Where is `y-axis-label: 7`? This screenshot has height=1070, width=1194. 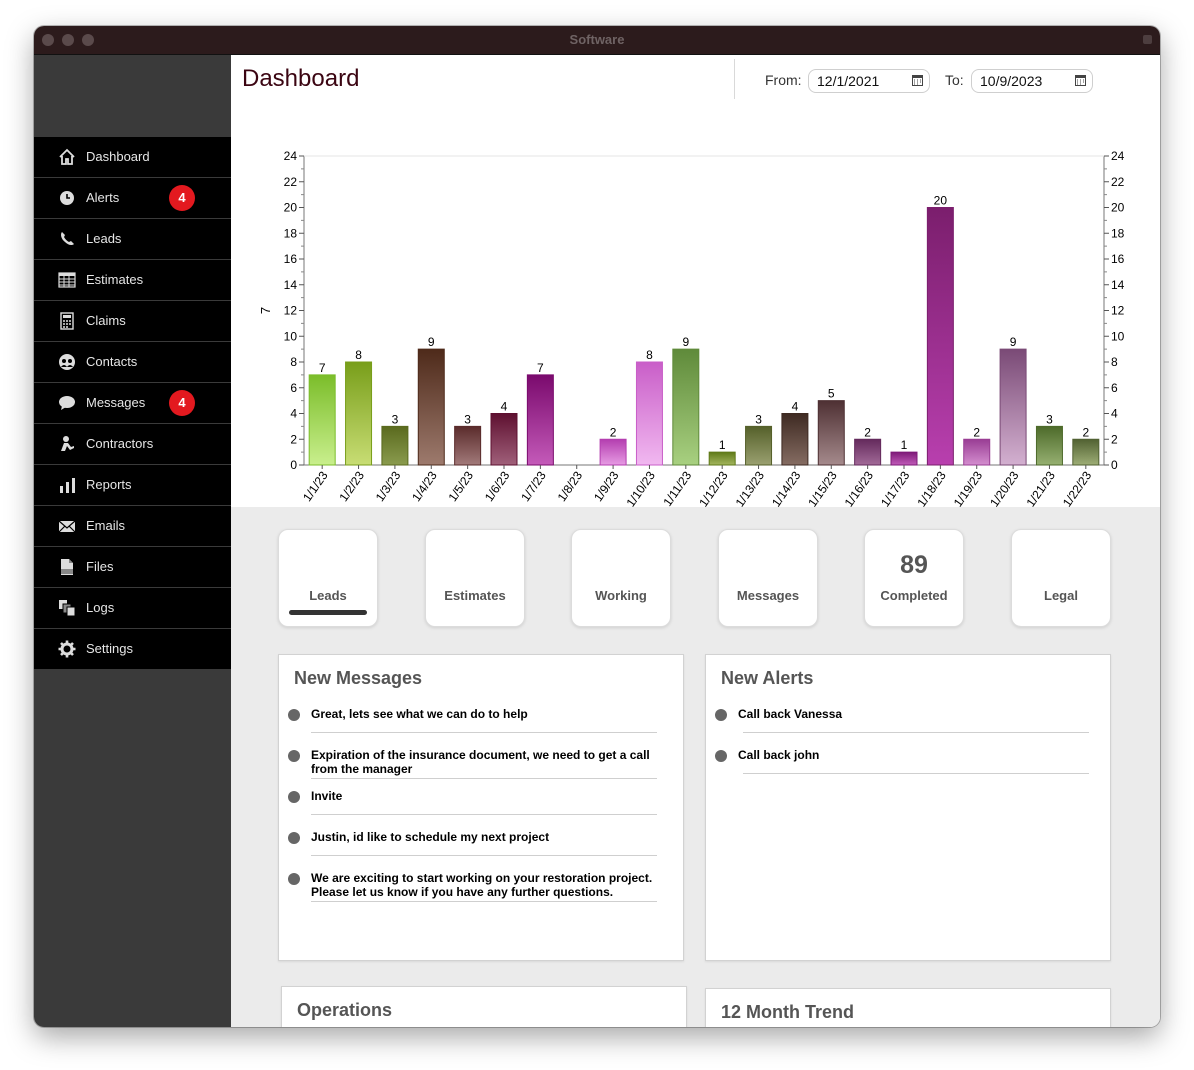 y-axis-label: 7 is located at coordinates (265, 310).